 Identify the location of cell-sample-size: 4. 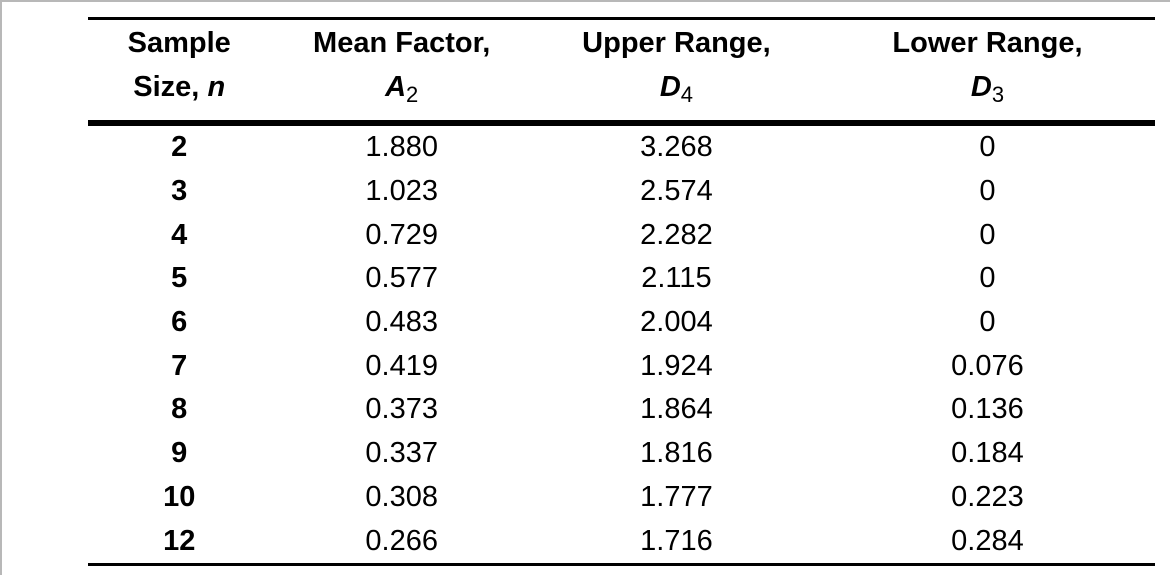
(179, 234).